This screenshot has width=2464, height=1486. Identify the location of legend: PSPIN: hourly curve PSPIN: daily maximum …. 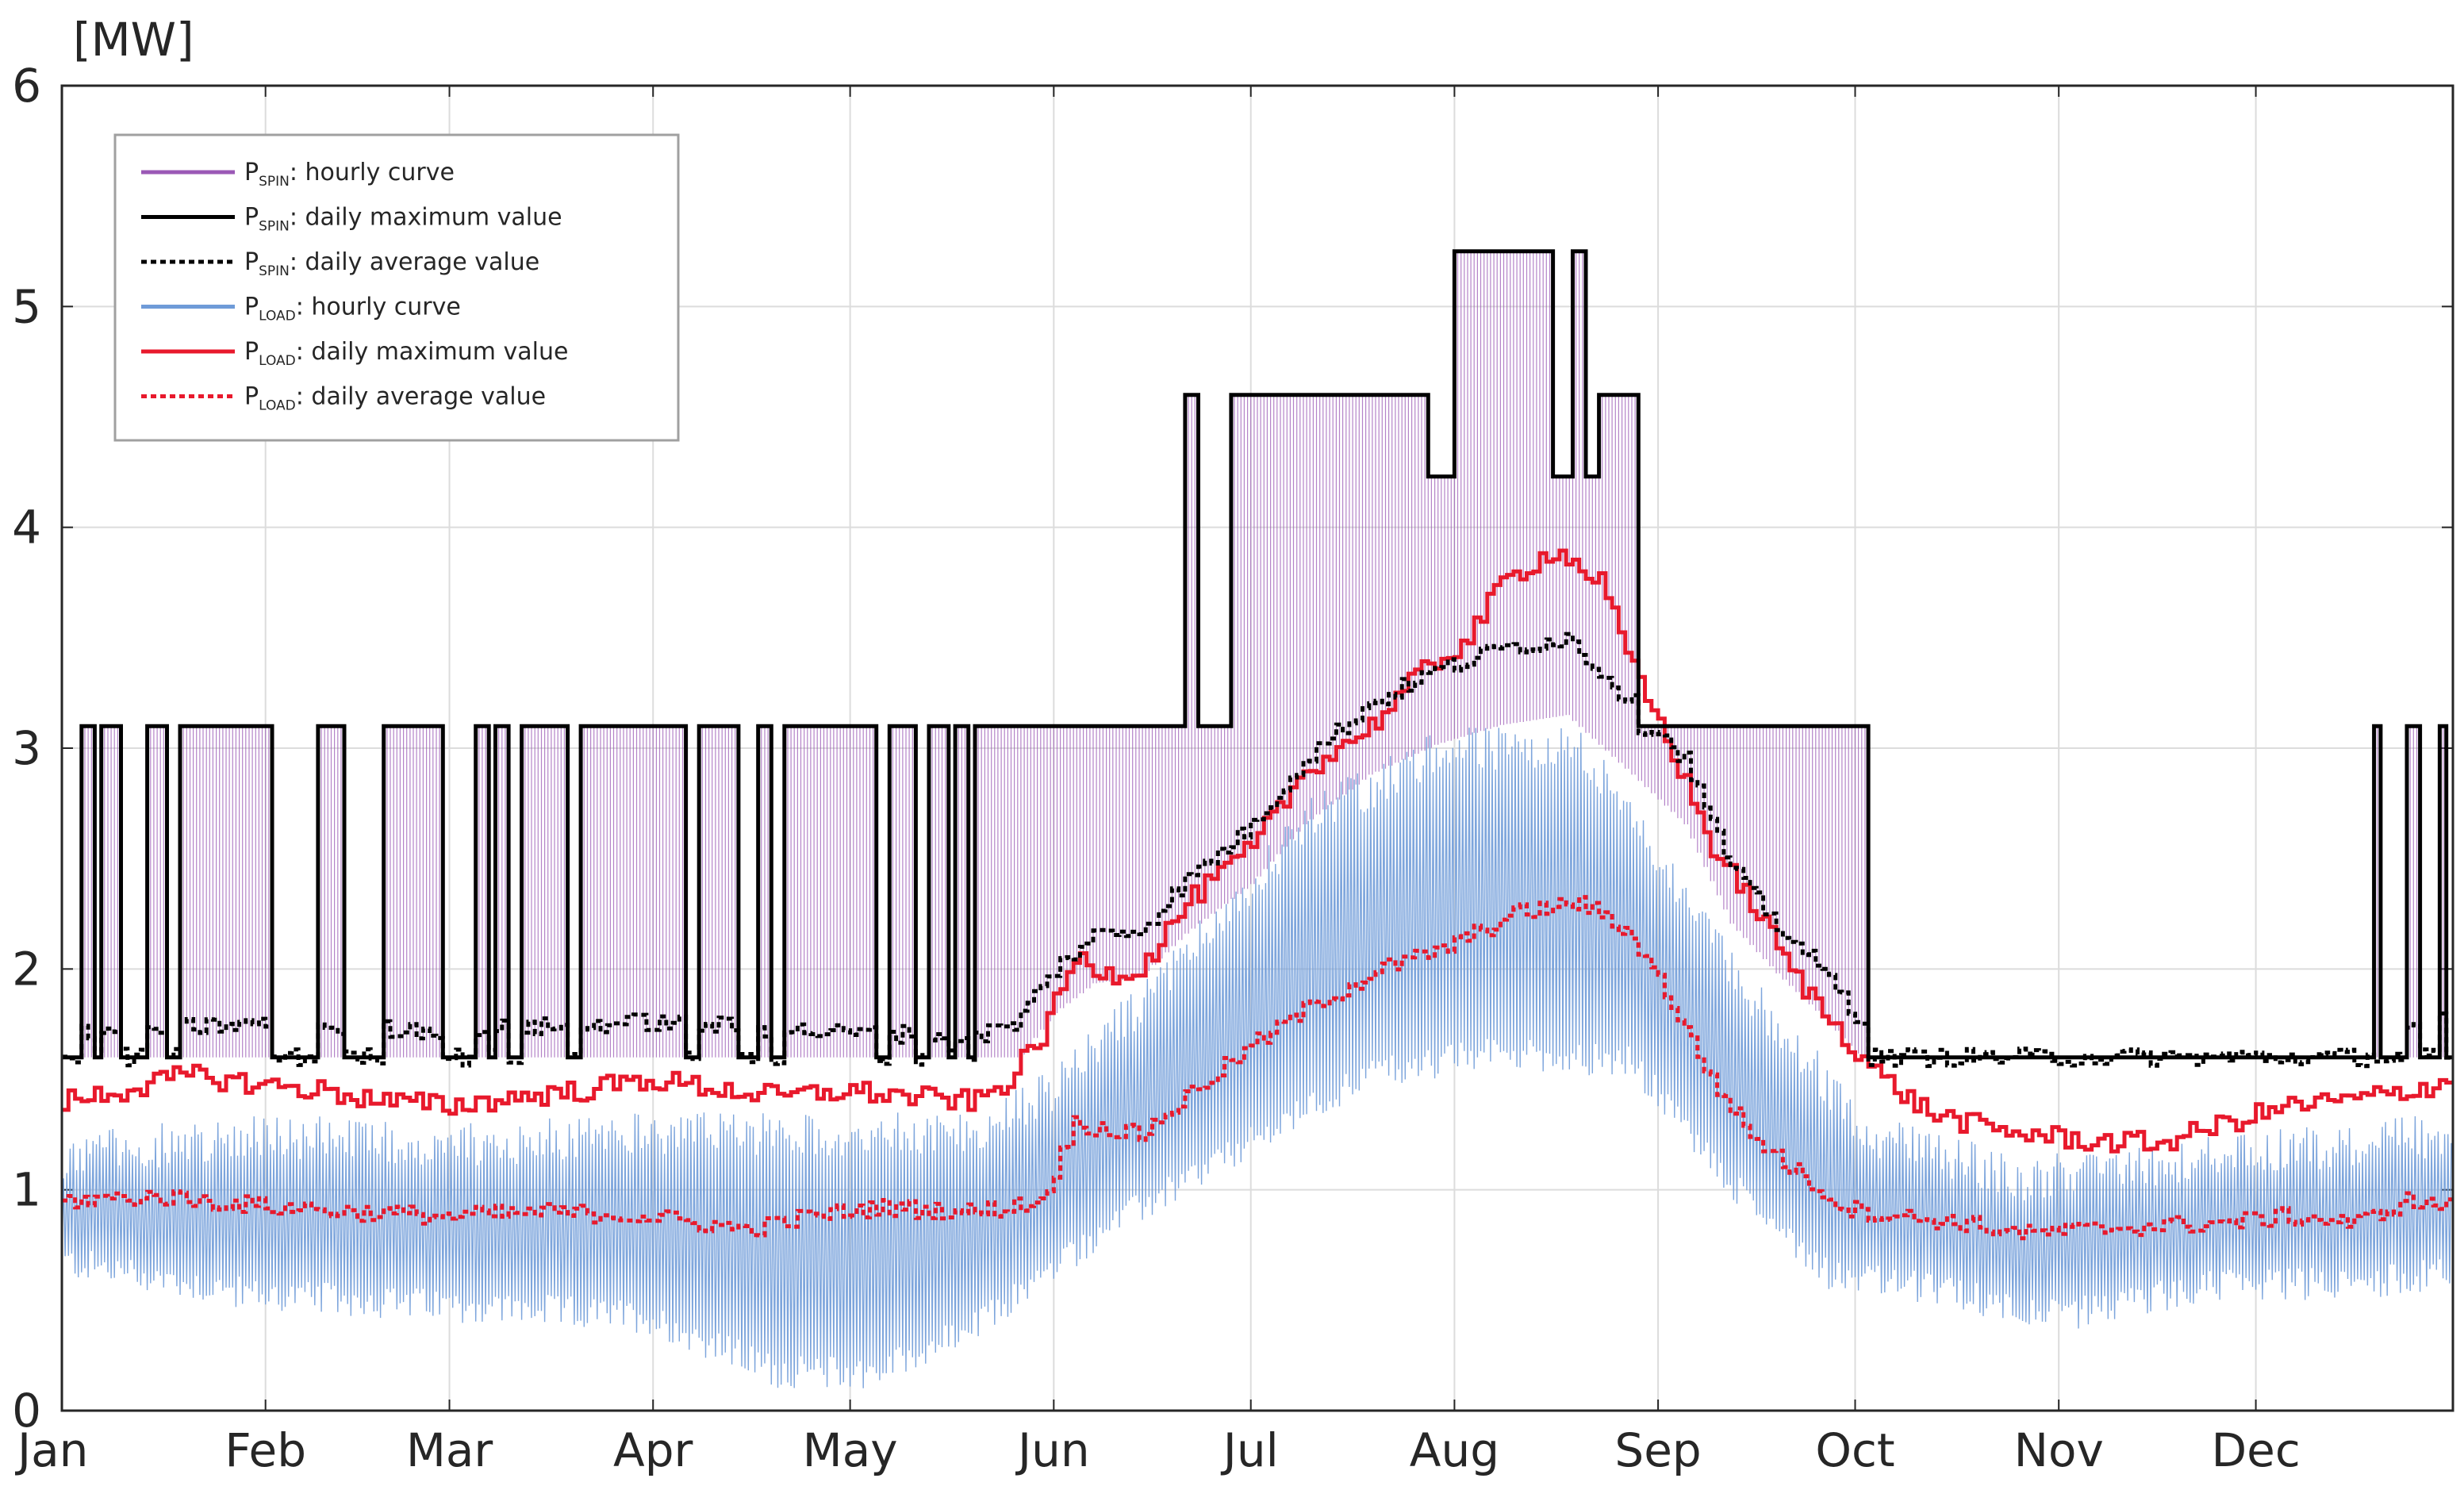
(396, 287).